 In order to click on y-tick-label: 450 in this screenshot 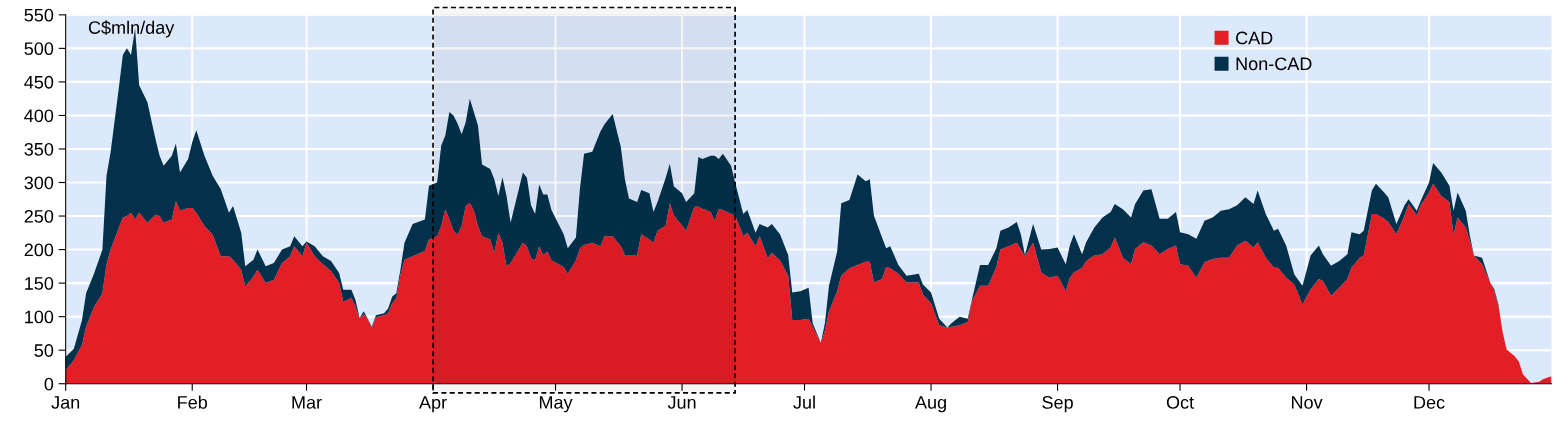, I will do `click(39, 82)`.